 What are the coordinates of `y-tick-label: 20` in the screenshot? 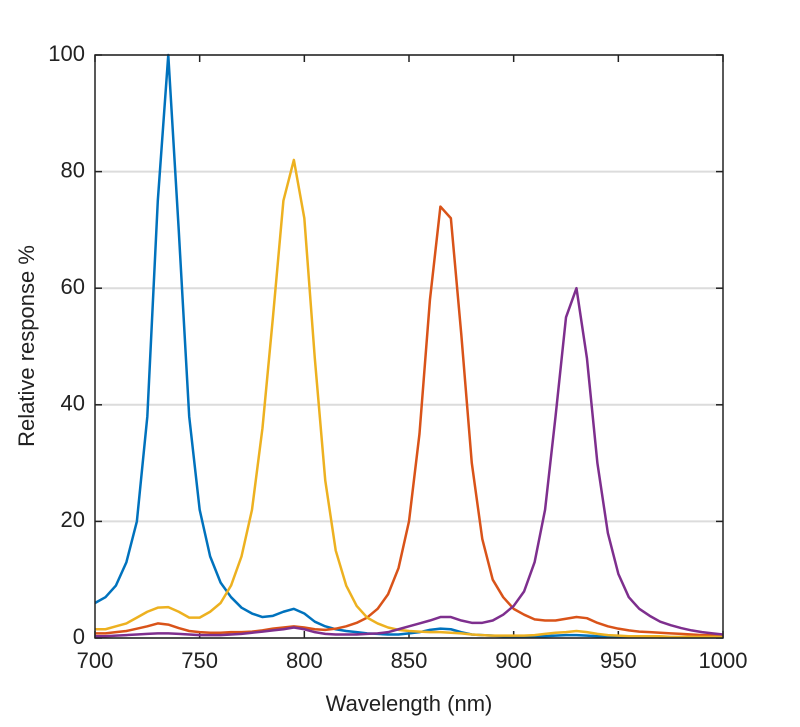 It's located at (73, 519).